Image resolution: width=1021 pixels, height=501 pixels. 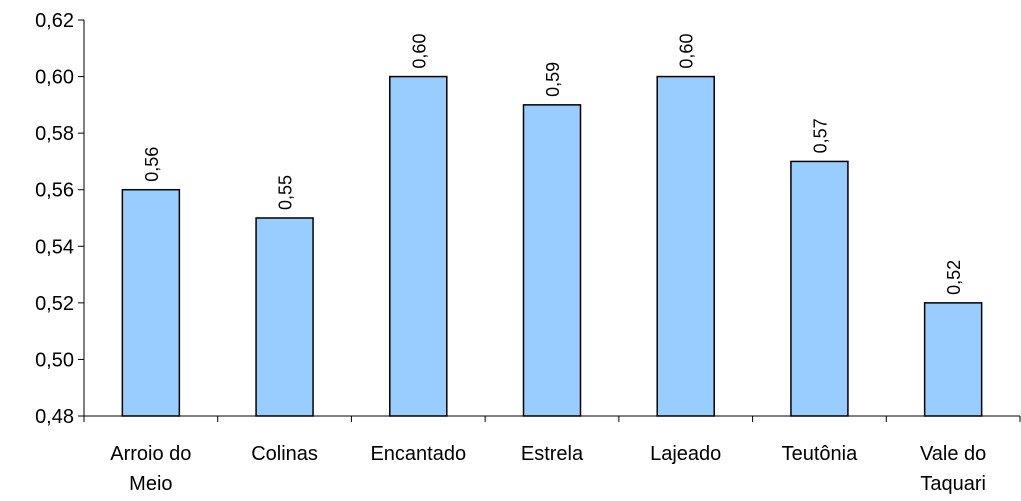 What do you see at coordinates (54, 417) in the screenshot?
I see `y-tick-label: 0,48` at bounding box center [54, 417].